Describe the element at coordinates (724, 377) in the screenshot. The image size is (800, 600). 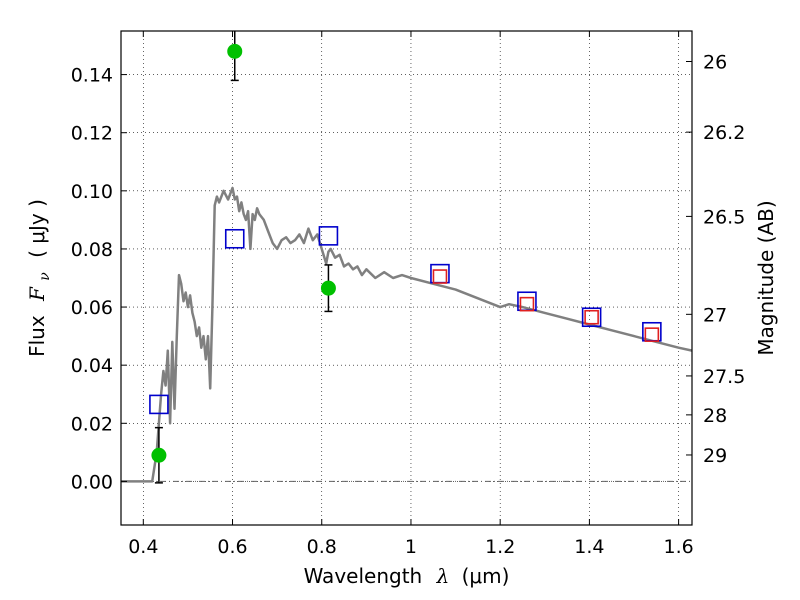
I see `y2-tick-label: 27.5` at that location.